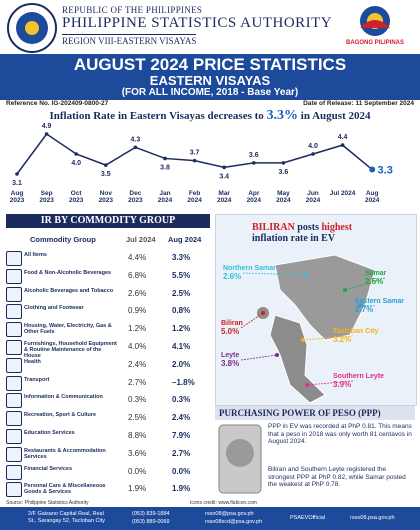 Image resolution: width=420 pixels, height=530 pixels. What do you see at coordinates (47, 503) in the screenshot?
I see `source: Source: Philippine Statistics Authority` at bounding box center [47, 503].